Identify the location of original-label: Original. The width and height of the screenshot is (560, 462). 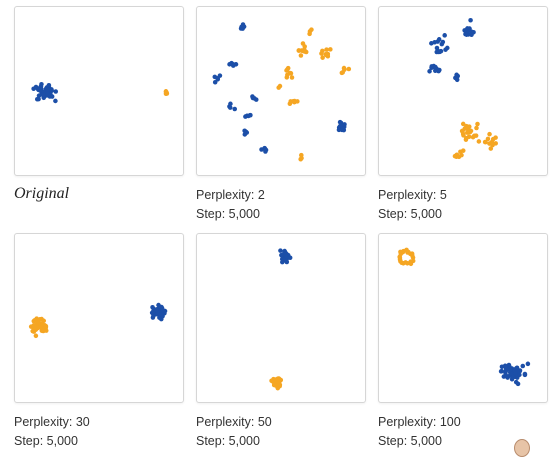
(42, 193).